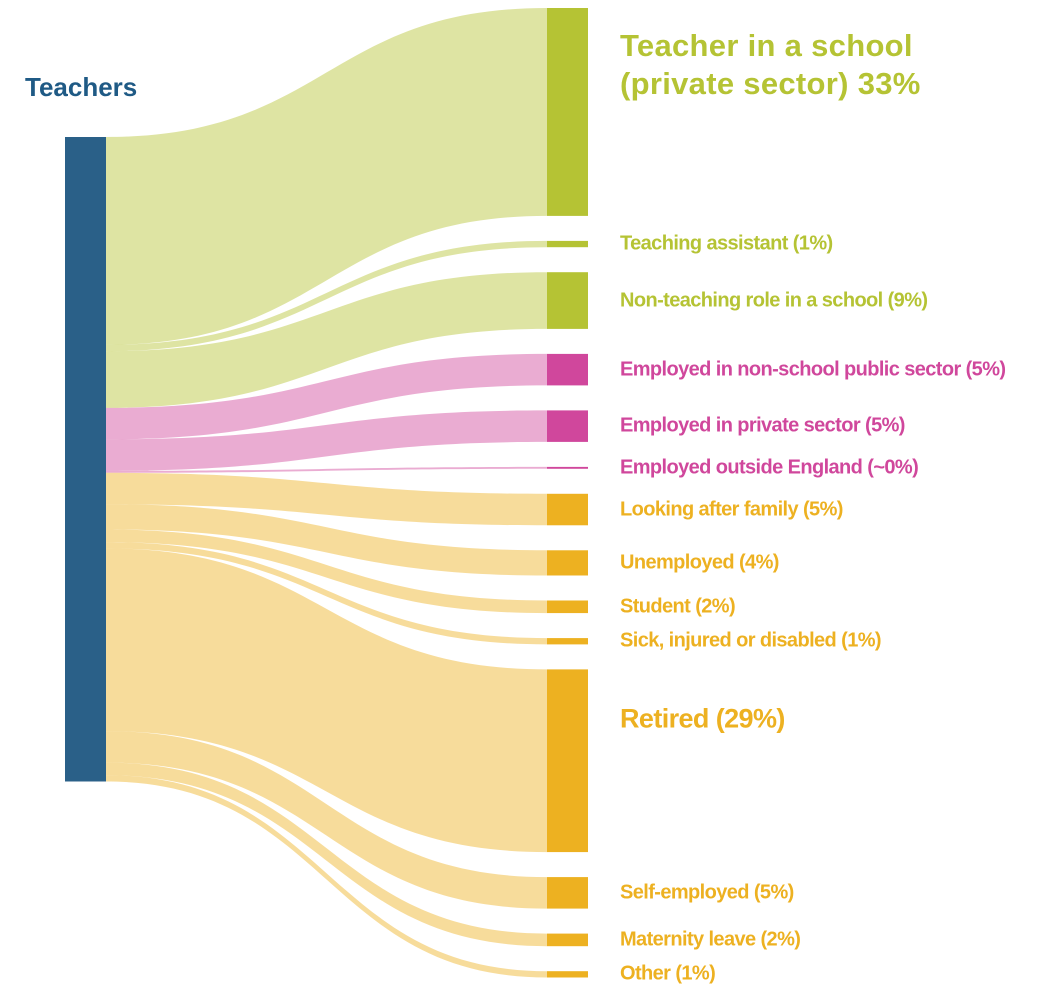  I want to click on node-name: Employed in non-school public sector, so click(790, 369).